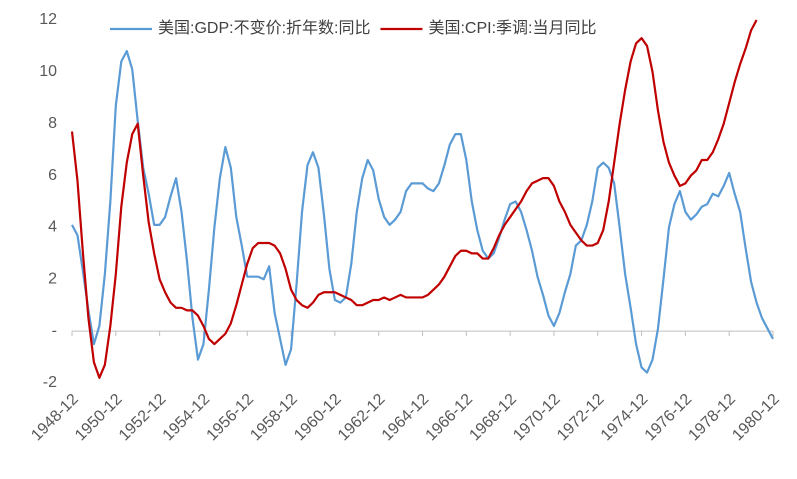 Image resolution: width=797 pixels, height=479 pixels. I want to click on x-tick-label: 1972-12, so click(581, 418).